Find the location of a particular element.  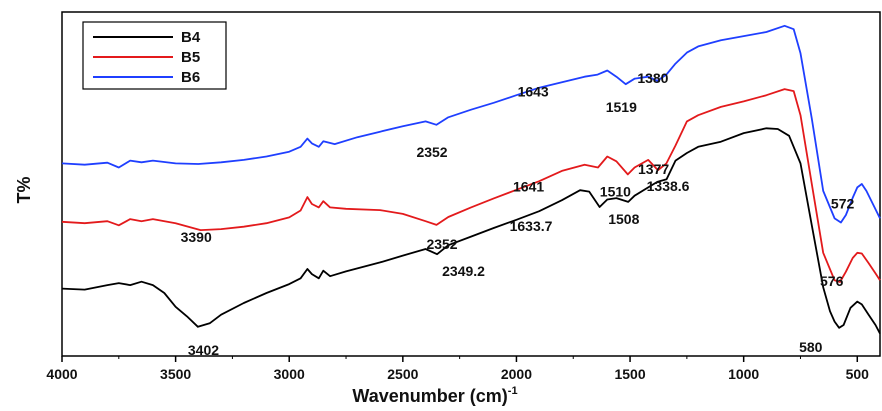

peak-label: 576 is located at coordinates (832, 281).